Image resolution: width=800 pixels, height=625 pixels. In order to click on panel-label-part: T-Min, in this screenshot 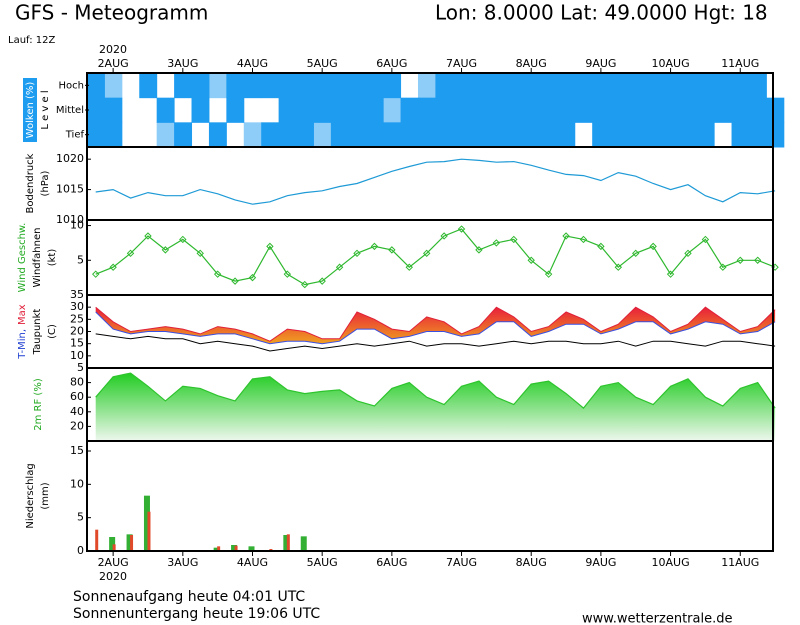, I will do `click(22, 344)`.